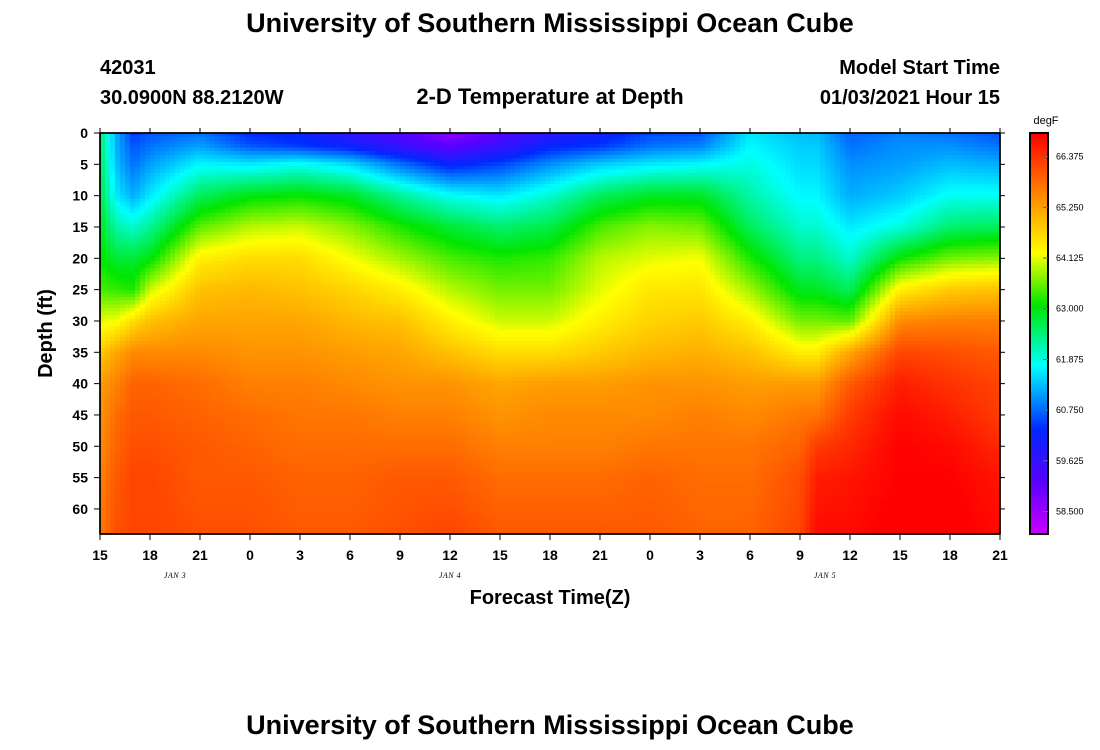  Describe the element at coordinates (80, 415) in the screenshot. I see `y-tick-label: 45` at that location.